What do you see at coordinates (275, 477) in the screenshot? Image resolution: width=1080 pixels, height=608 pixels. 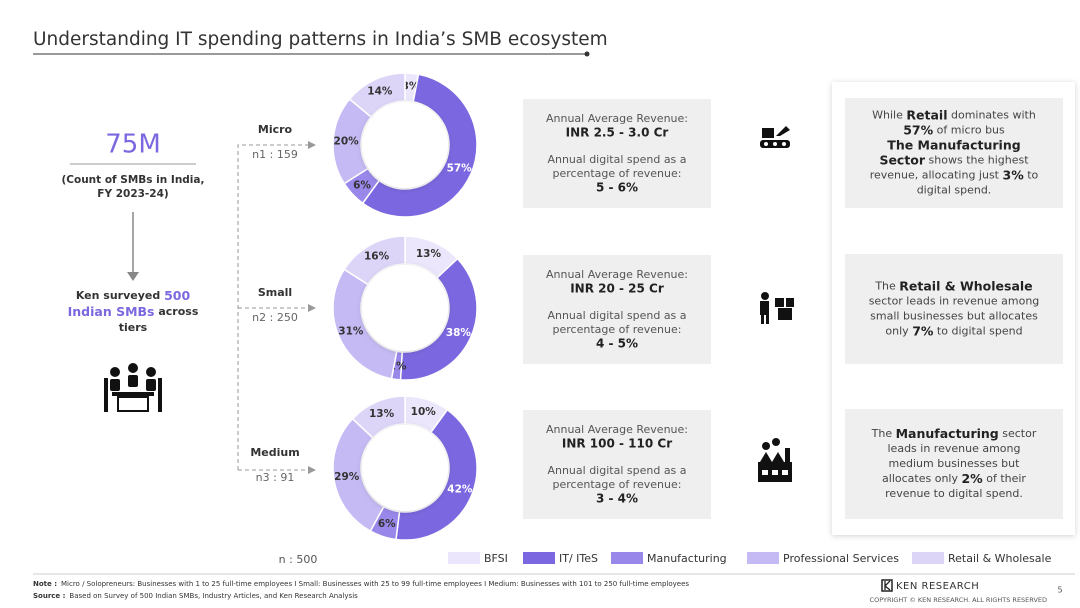 I see `tier-sample: n3 : 91` at bounding box center [275, 477].